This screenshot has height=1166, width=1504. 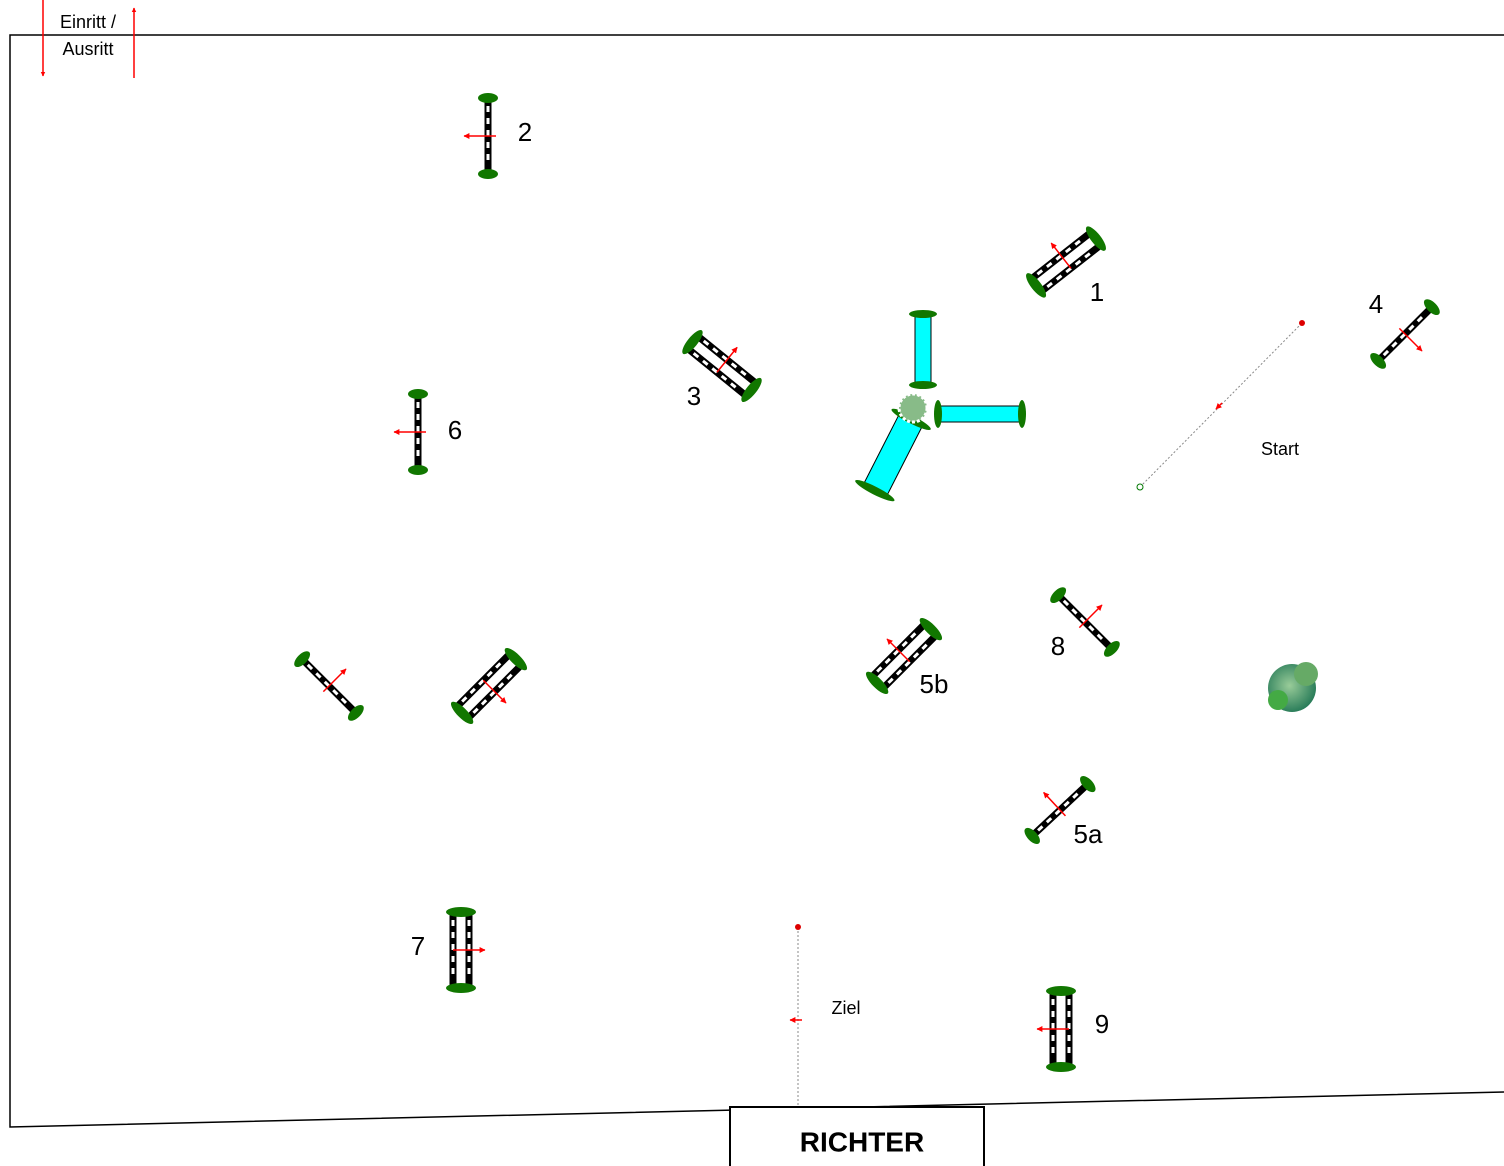 What do you see at coordinates (934, 684) in the screenshot?
I see `obstacle-number: 5b` at bounding box center [934, 684].